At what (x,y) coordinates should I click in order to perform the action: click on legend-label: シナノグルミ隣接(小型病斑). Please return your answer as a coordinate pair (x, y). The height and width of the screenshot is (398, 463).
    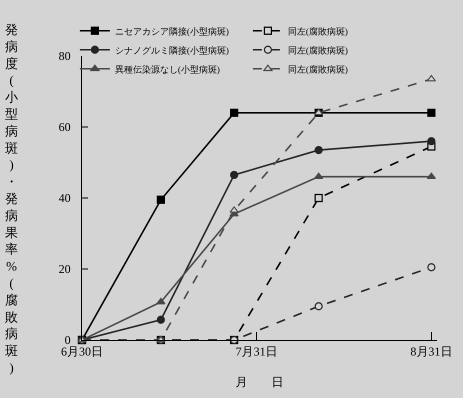
    Looking at the image, I should click on (171, 50).